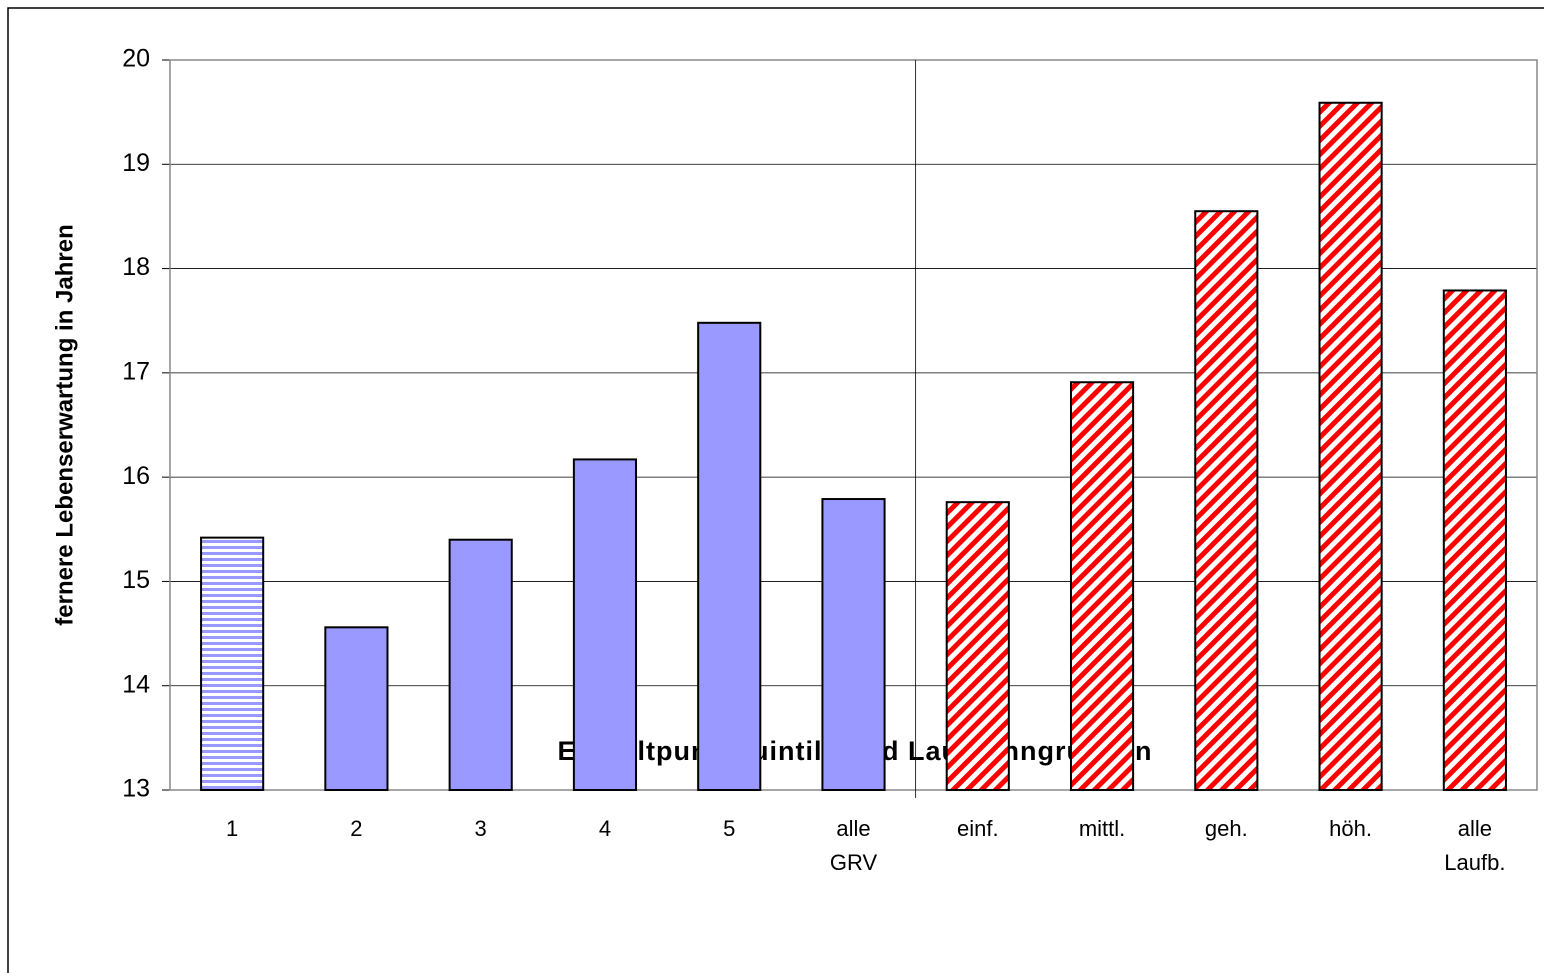 The image size is (1544, 973). Describe the element at coordinates (1350, 828) in the screenshot. I see `x-tick-label: höh.` at that location.